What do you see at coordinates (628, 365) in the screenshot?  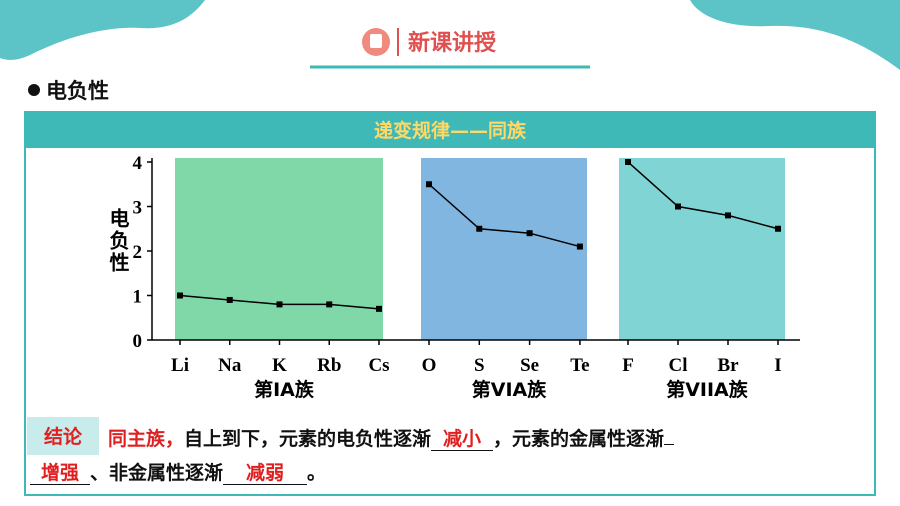 I see `x-tick-label: F` at bounding box center [628, 365].